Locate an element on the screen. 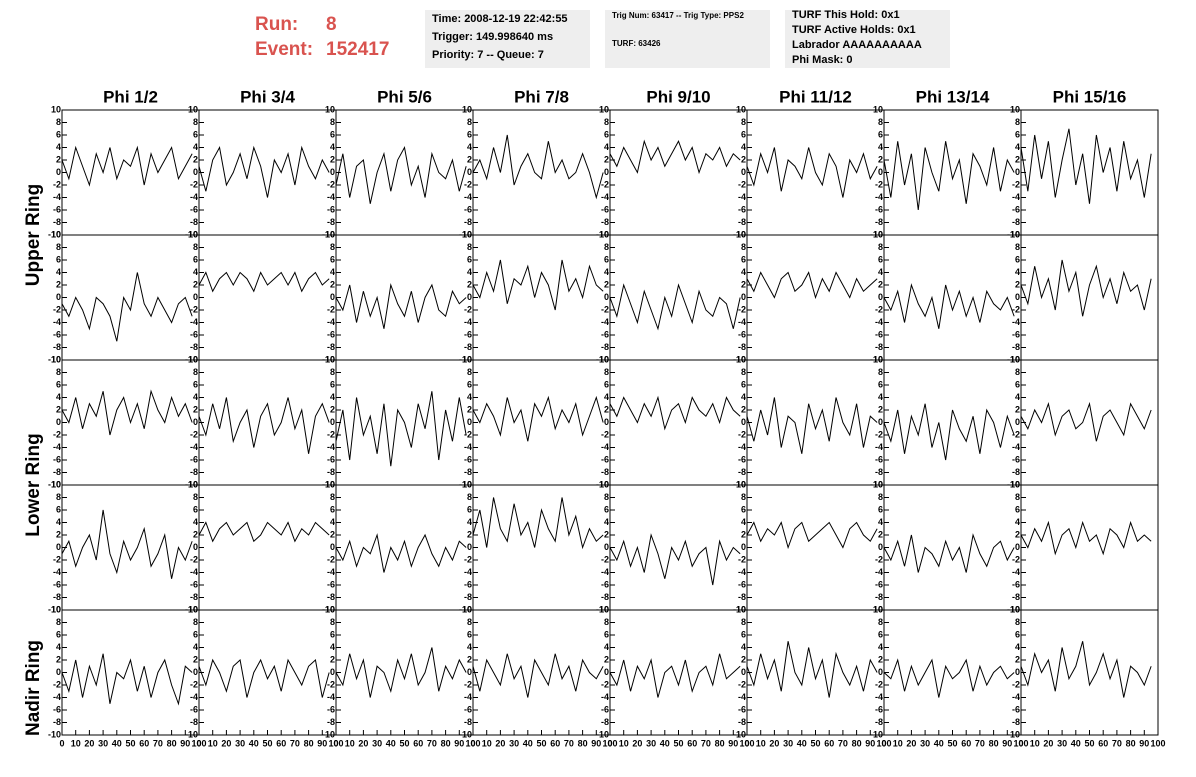 The height and width of the screenshot is (777, 1196). x-tick-label: 10 is located at coordinates (350, 743).